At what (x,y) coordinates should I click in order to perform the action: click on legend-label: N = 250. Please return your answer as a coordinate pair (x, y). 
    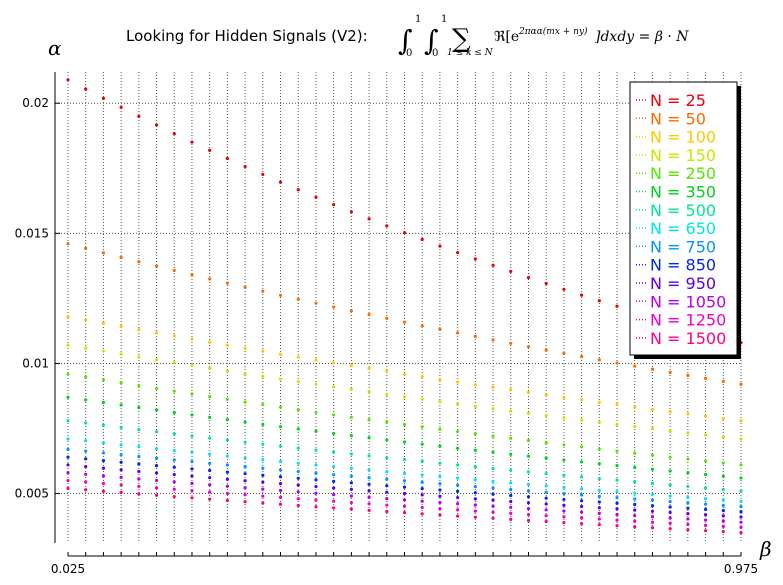
    Looking at the image, I should click on (683, 173).